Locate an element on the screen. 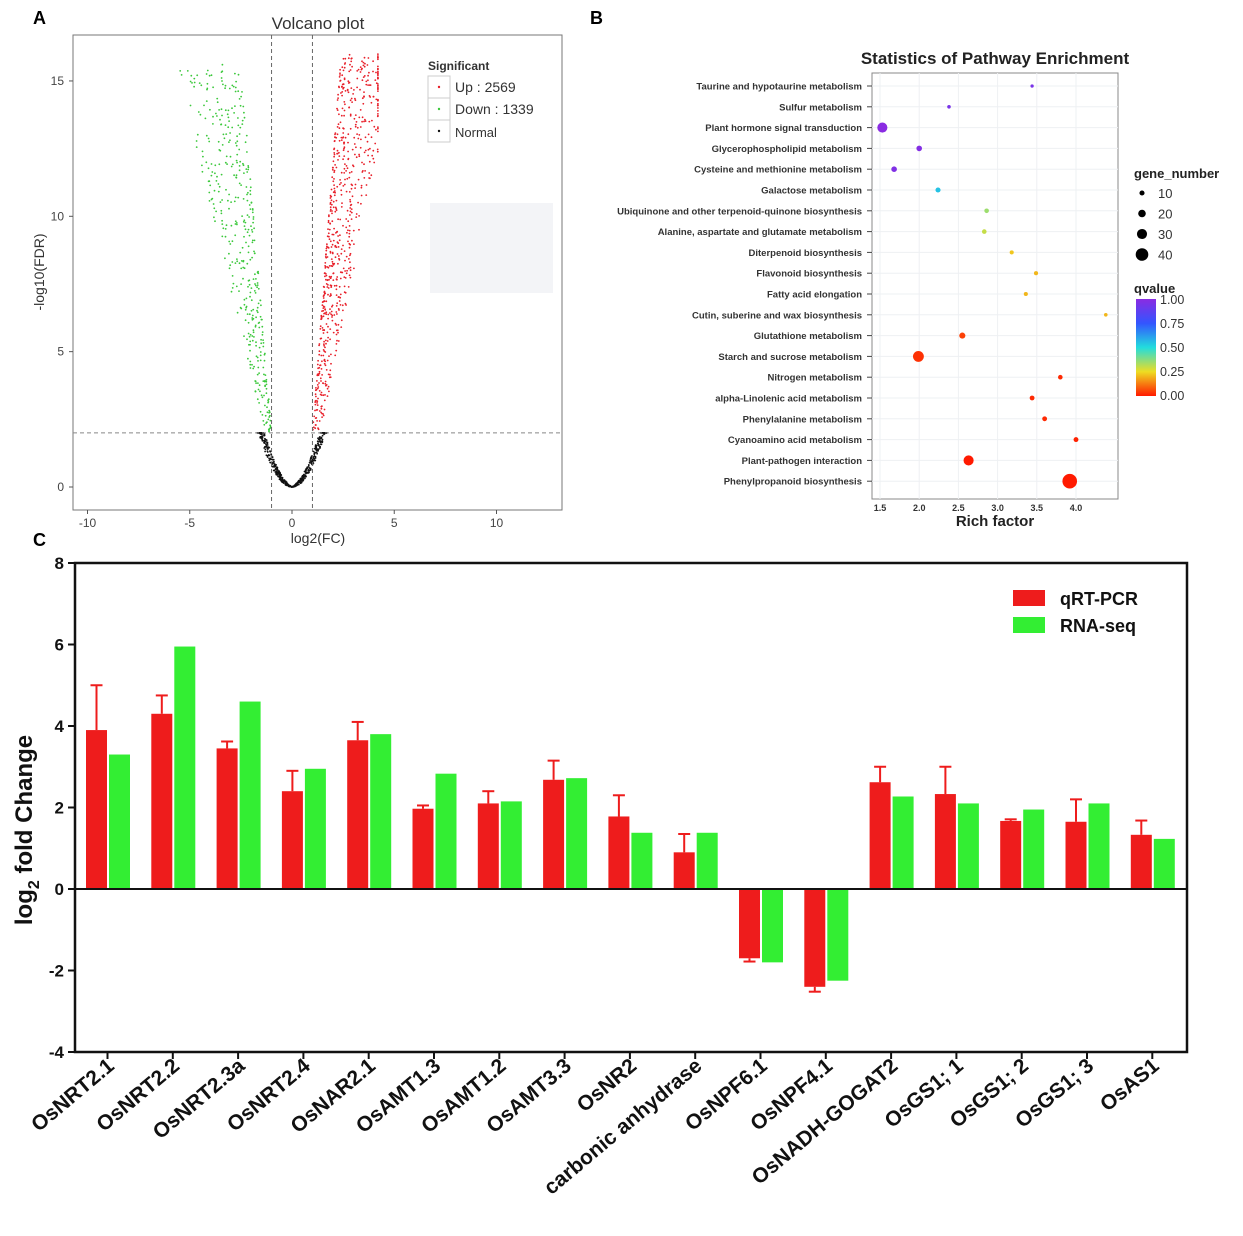  pathway-label: Starch and sucrose metabolism is located at coordinates (790, 357).